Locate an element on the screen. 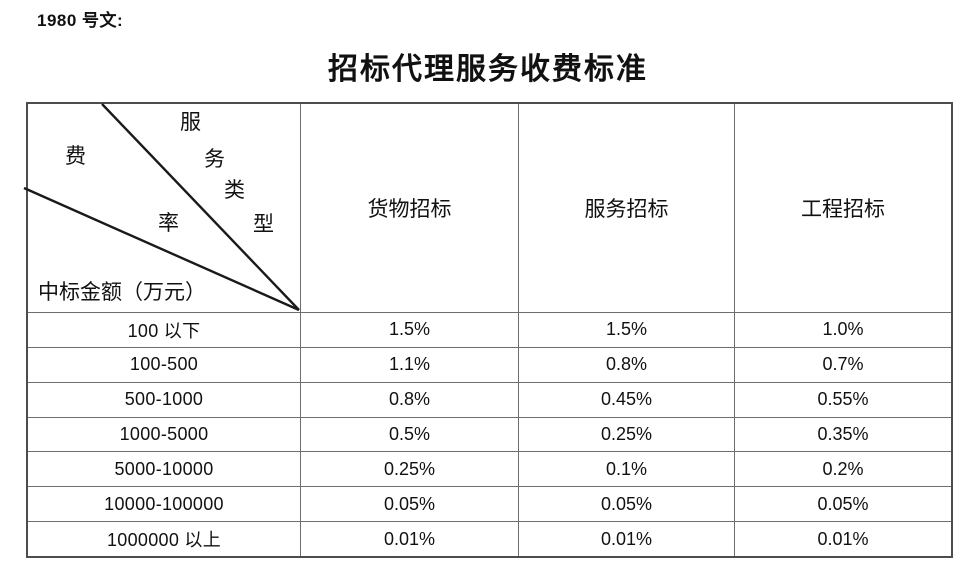 This screenshot has height=581, width=976. table-corner-cell: 服 务 类 型 费 率 中标金额（万元） is located at coordinates (161, 207).